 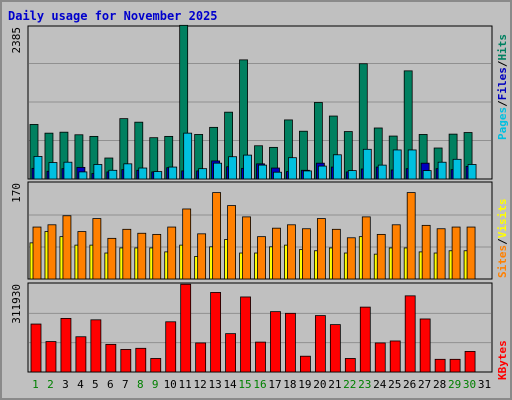 What do you see at coordinates (502, 261) in the screenshot?
I see `legend-entry: Sites` at bounding box center [502, 261].